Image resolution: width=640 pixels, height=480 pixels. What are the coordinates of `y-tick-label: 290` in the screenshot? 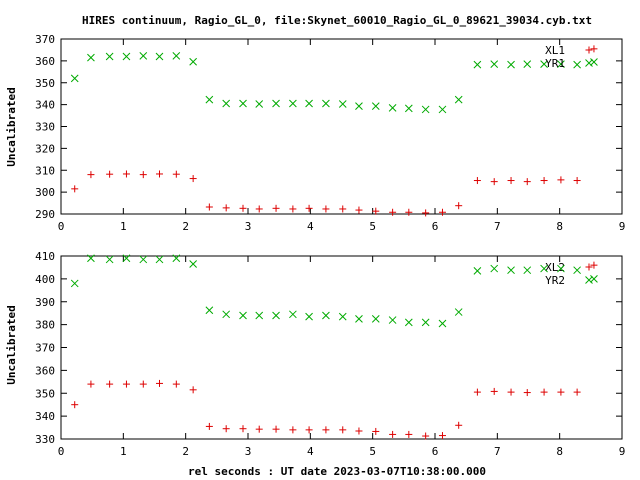 It's located at (45, 214).